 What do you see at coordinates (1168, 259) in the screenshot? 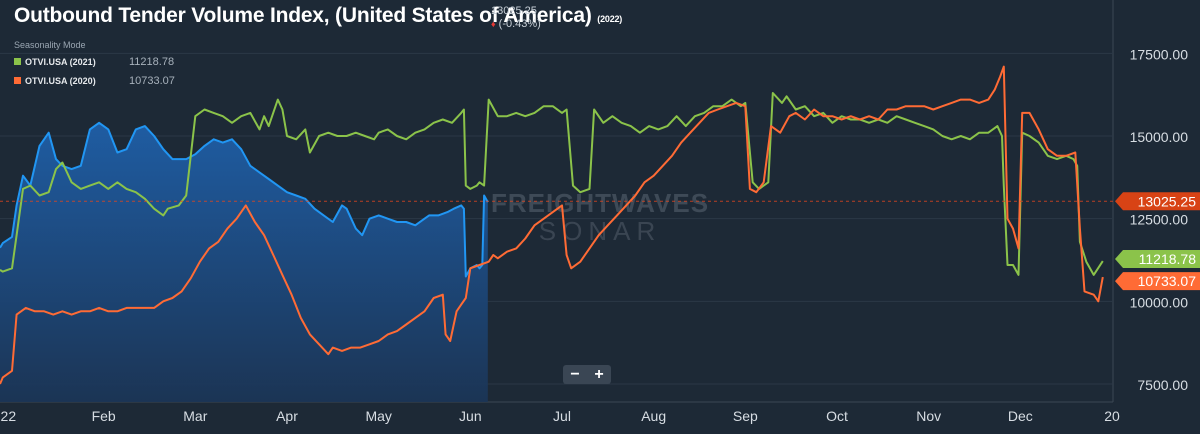
I see `svg-text: 11218.78` at bounding box center [1168, 259].